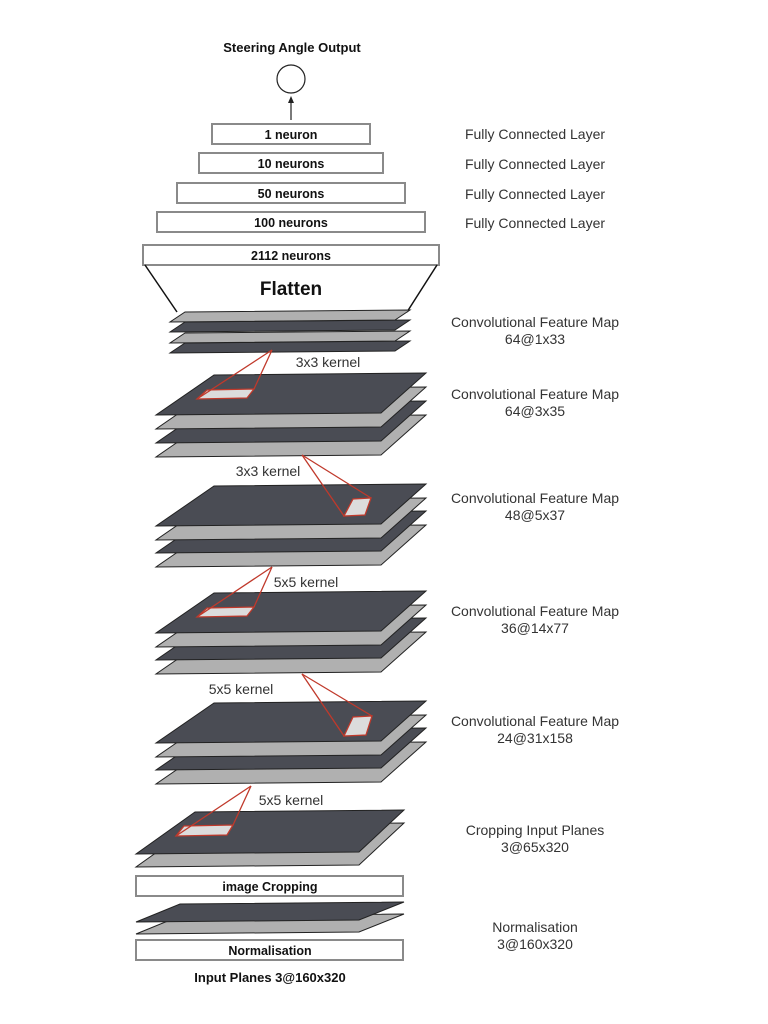 This screenshot has height=1024, width=768. I want to click on feature-map-stack-64x3x35, so click(291, 415).